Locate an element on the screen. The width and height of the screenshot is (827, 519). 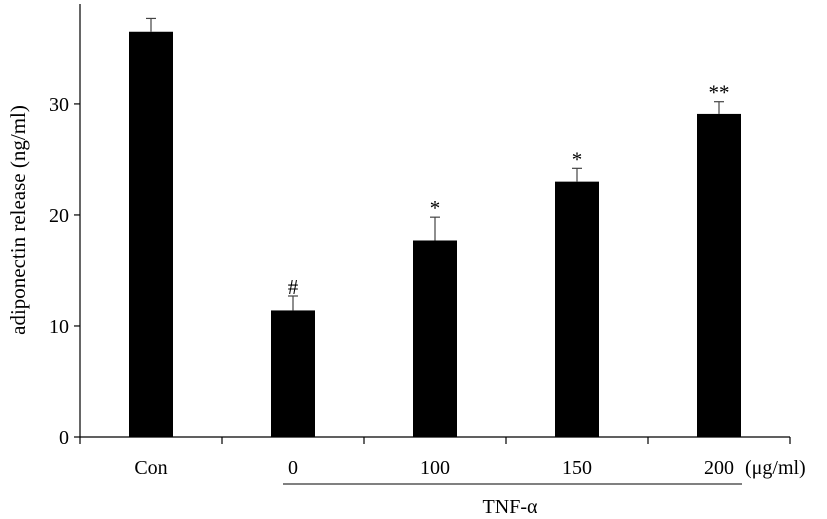
x-unit-label: (μg/ml) is located at coordinates (775, 468).